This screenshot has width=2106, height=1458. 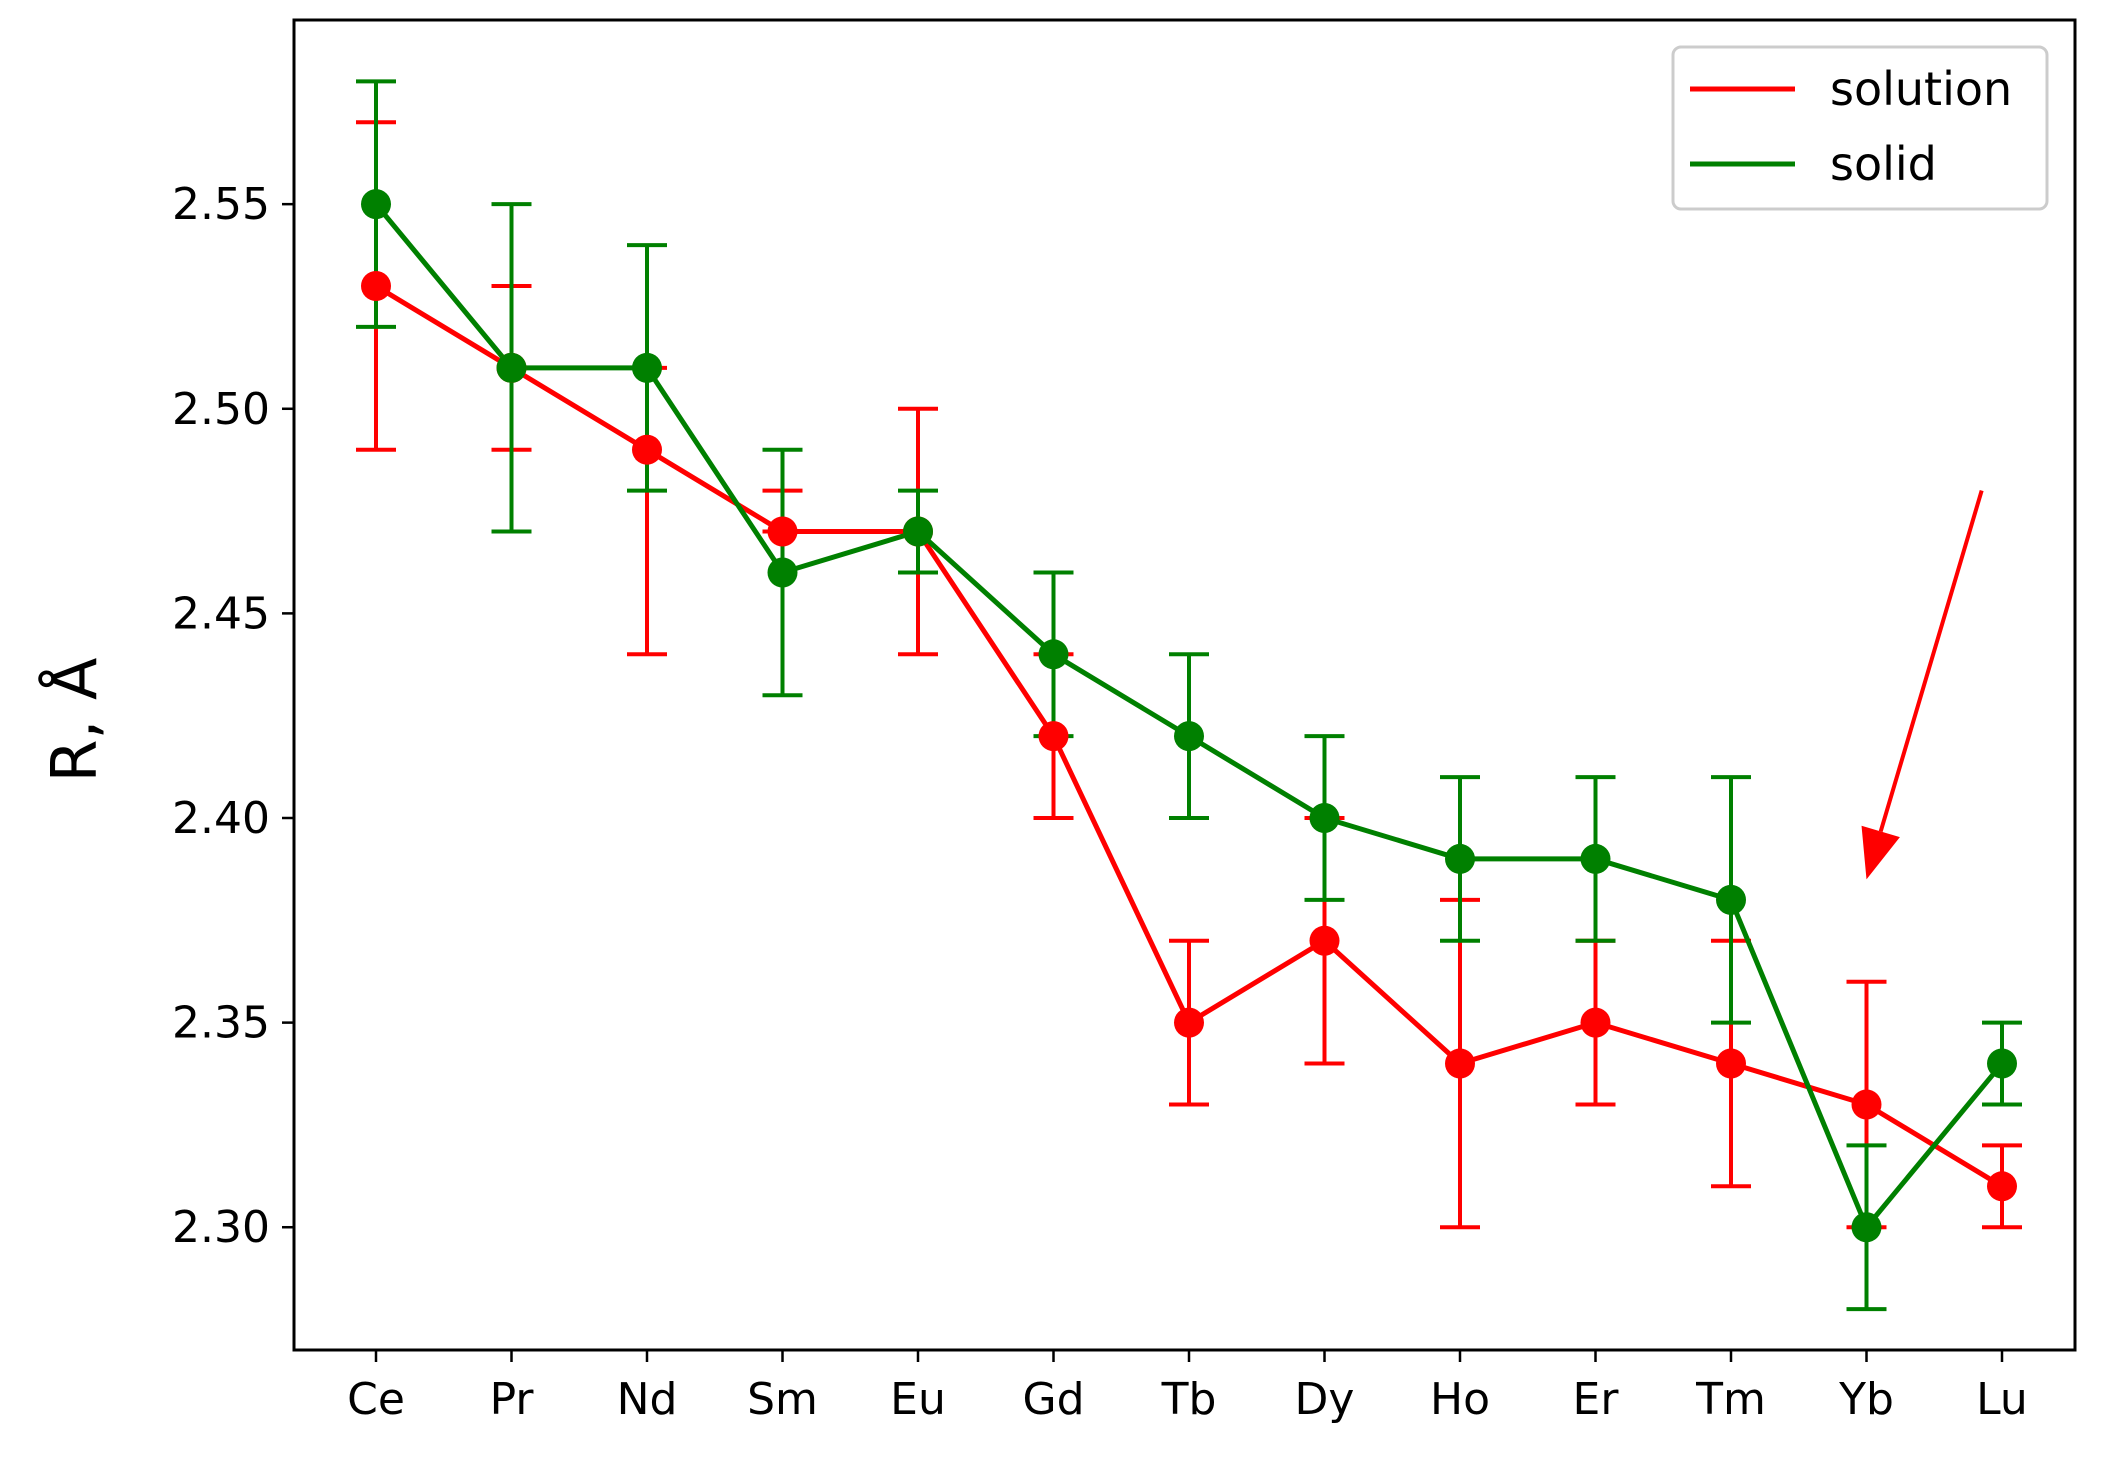 What do you see at coordinates (1325, 1399) in the screenshot?
I see `x-tick-label: Dy` at bounding box center [1325, 1399].